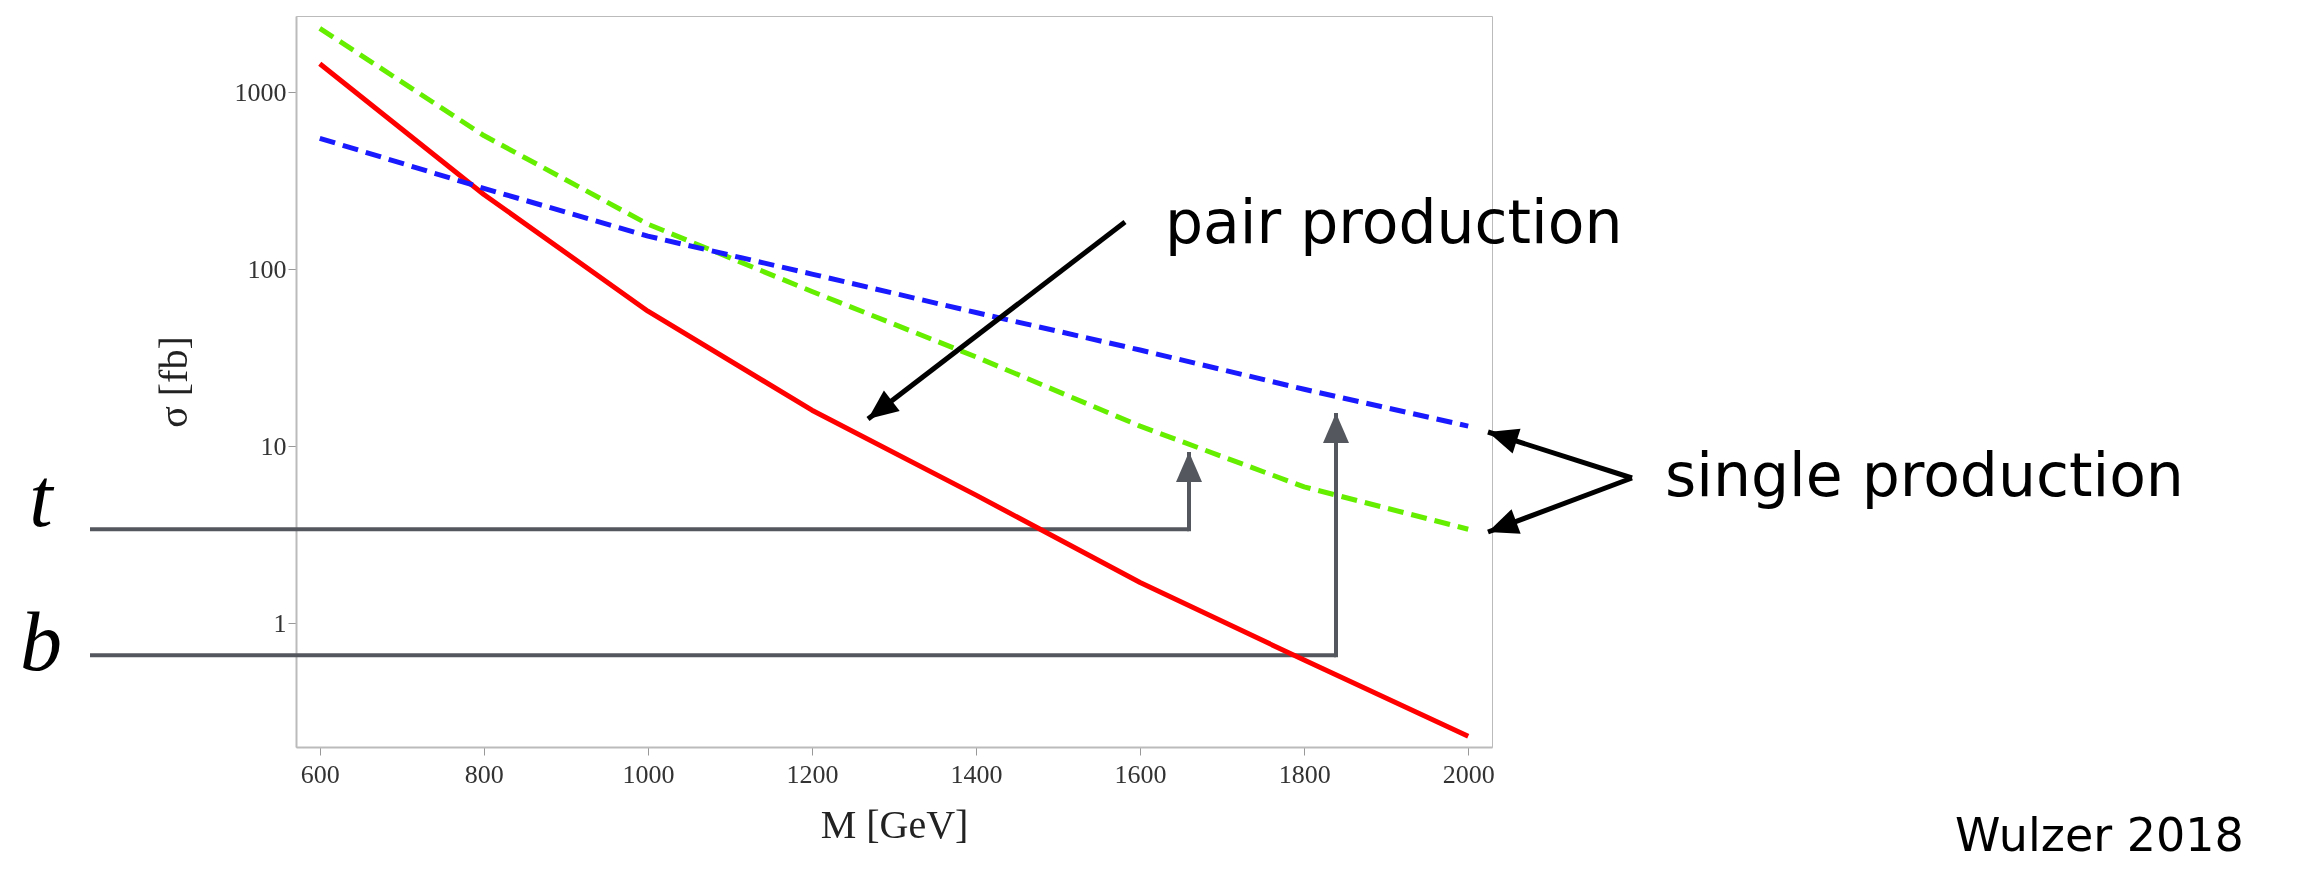 The height and width of the screenshot is (876, 2304). What do you see at coordinates (1394, 222) in the screenshot?
I see `annotation: pair production` at bounding box center [1394, 222].